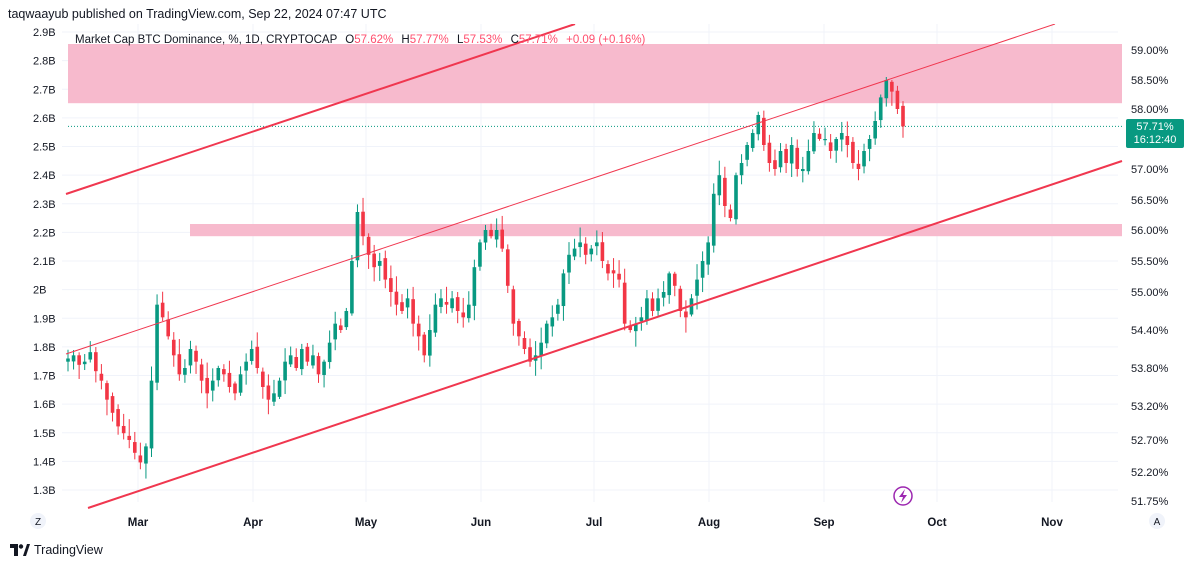  Describe the element at coordinates (253, 523) in the screenshot. I see `time-label: Apr` at that location.